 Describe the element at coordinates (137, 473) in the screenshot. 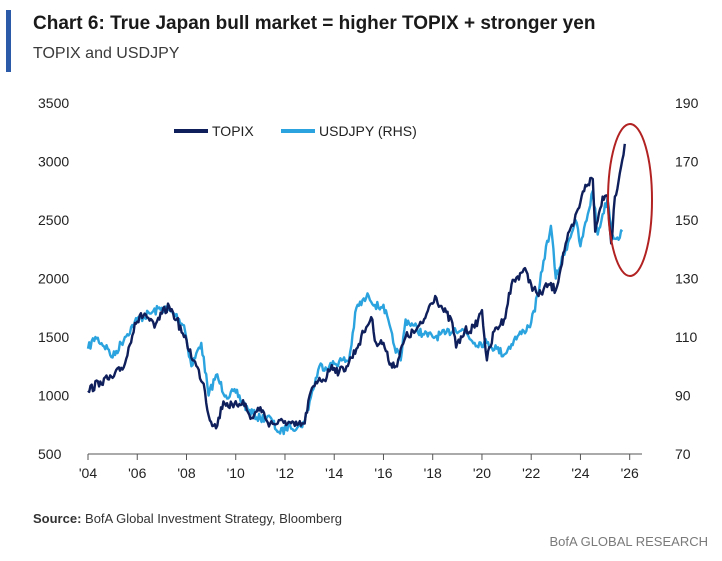

I see `x-tick-label: '06` at that location.